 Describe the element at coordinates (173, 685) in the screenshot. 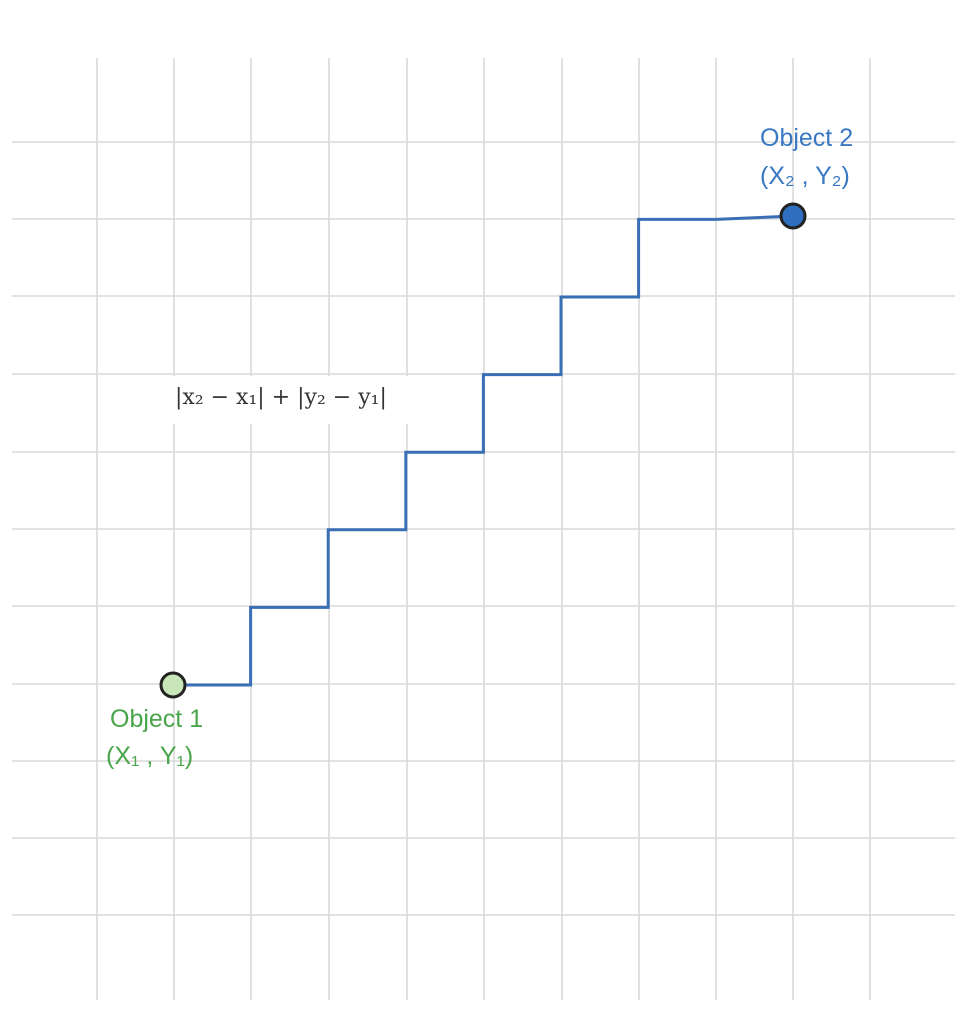

I see `object-1-point` at that location.